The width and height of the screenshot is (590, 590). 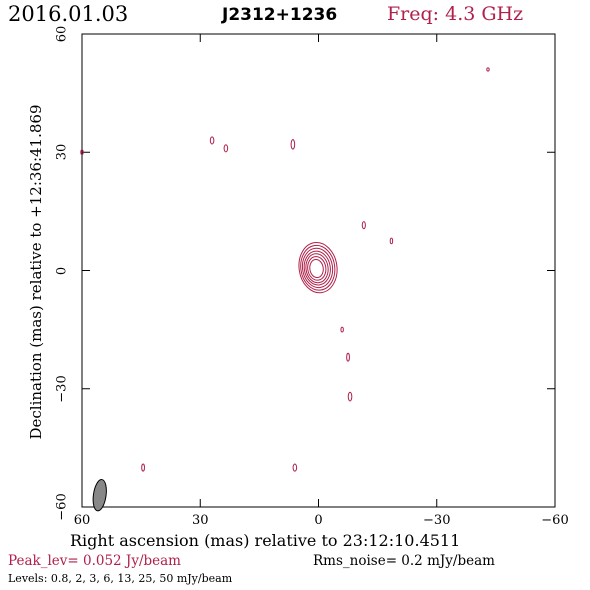 What do you see at coordinates (555, 520) in the screenshot?
I see `x-tick-label: −60` at bounding box center [555, 520].